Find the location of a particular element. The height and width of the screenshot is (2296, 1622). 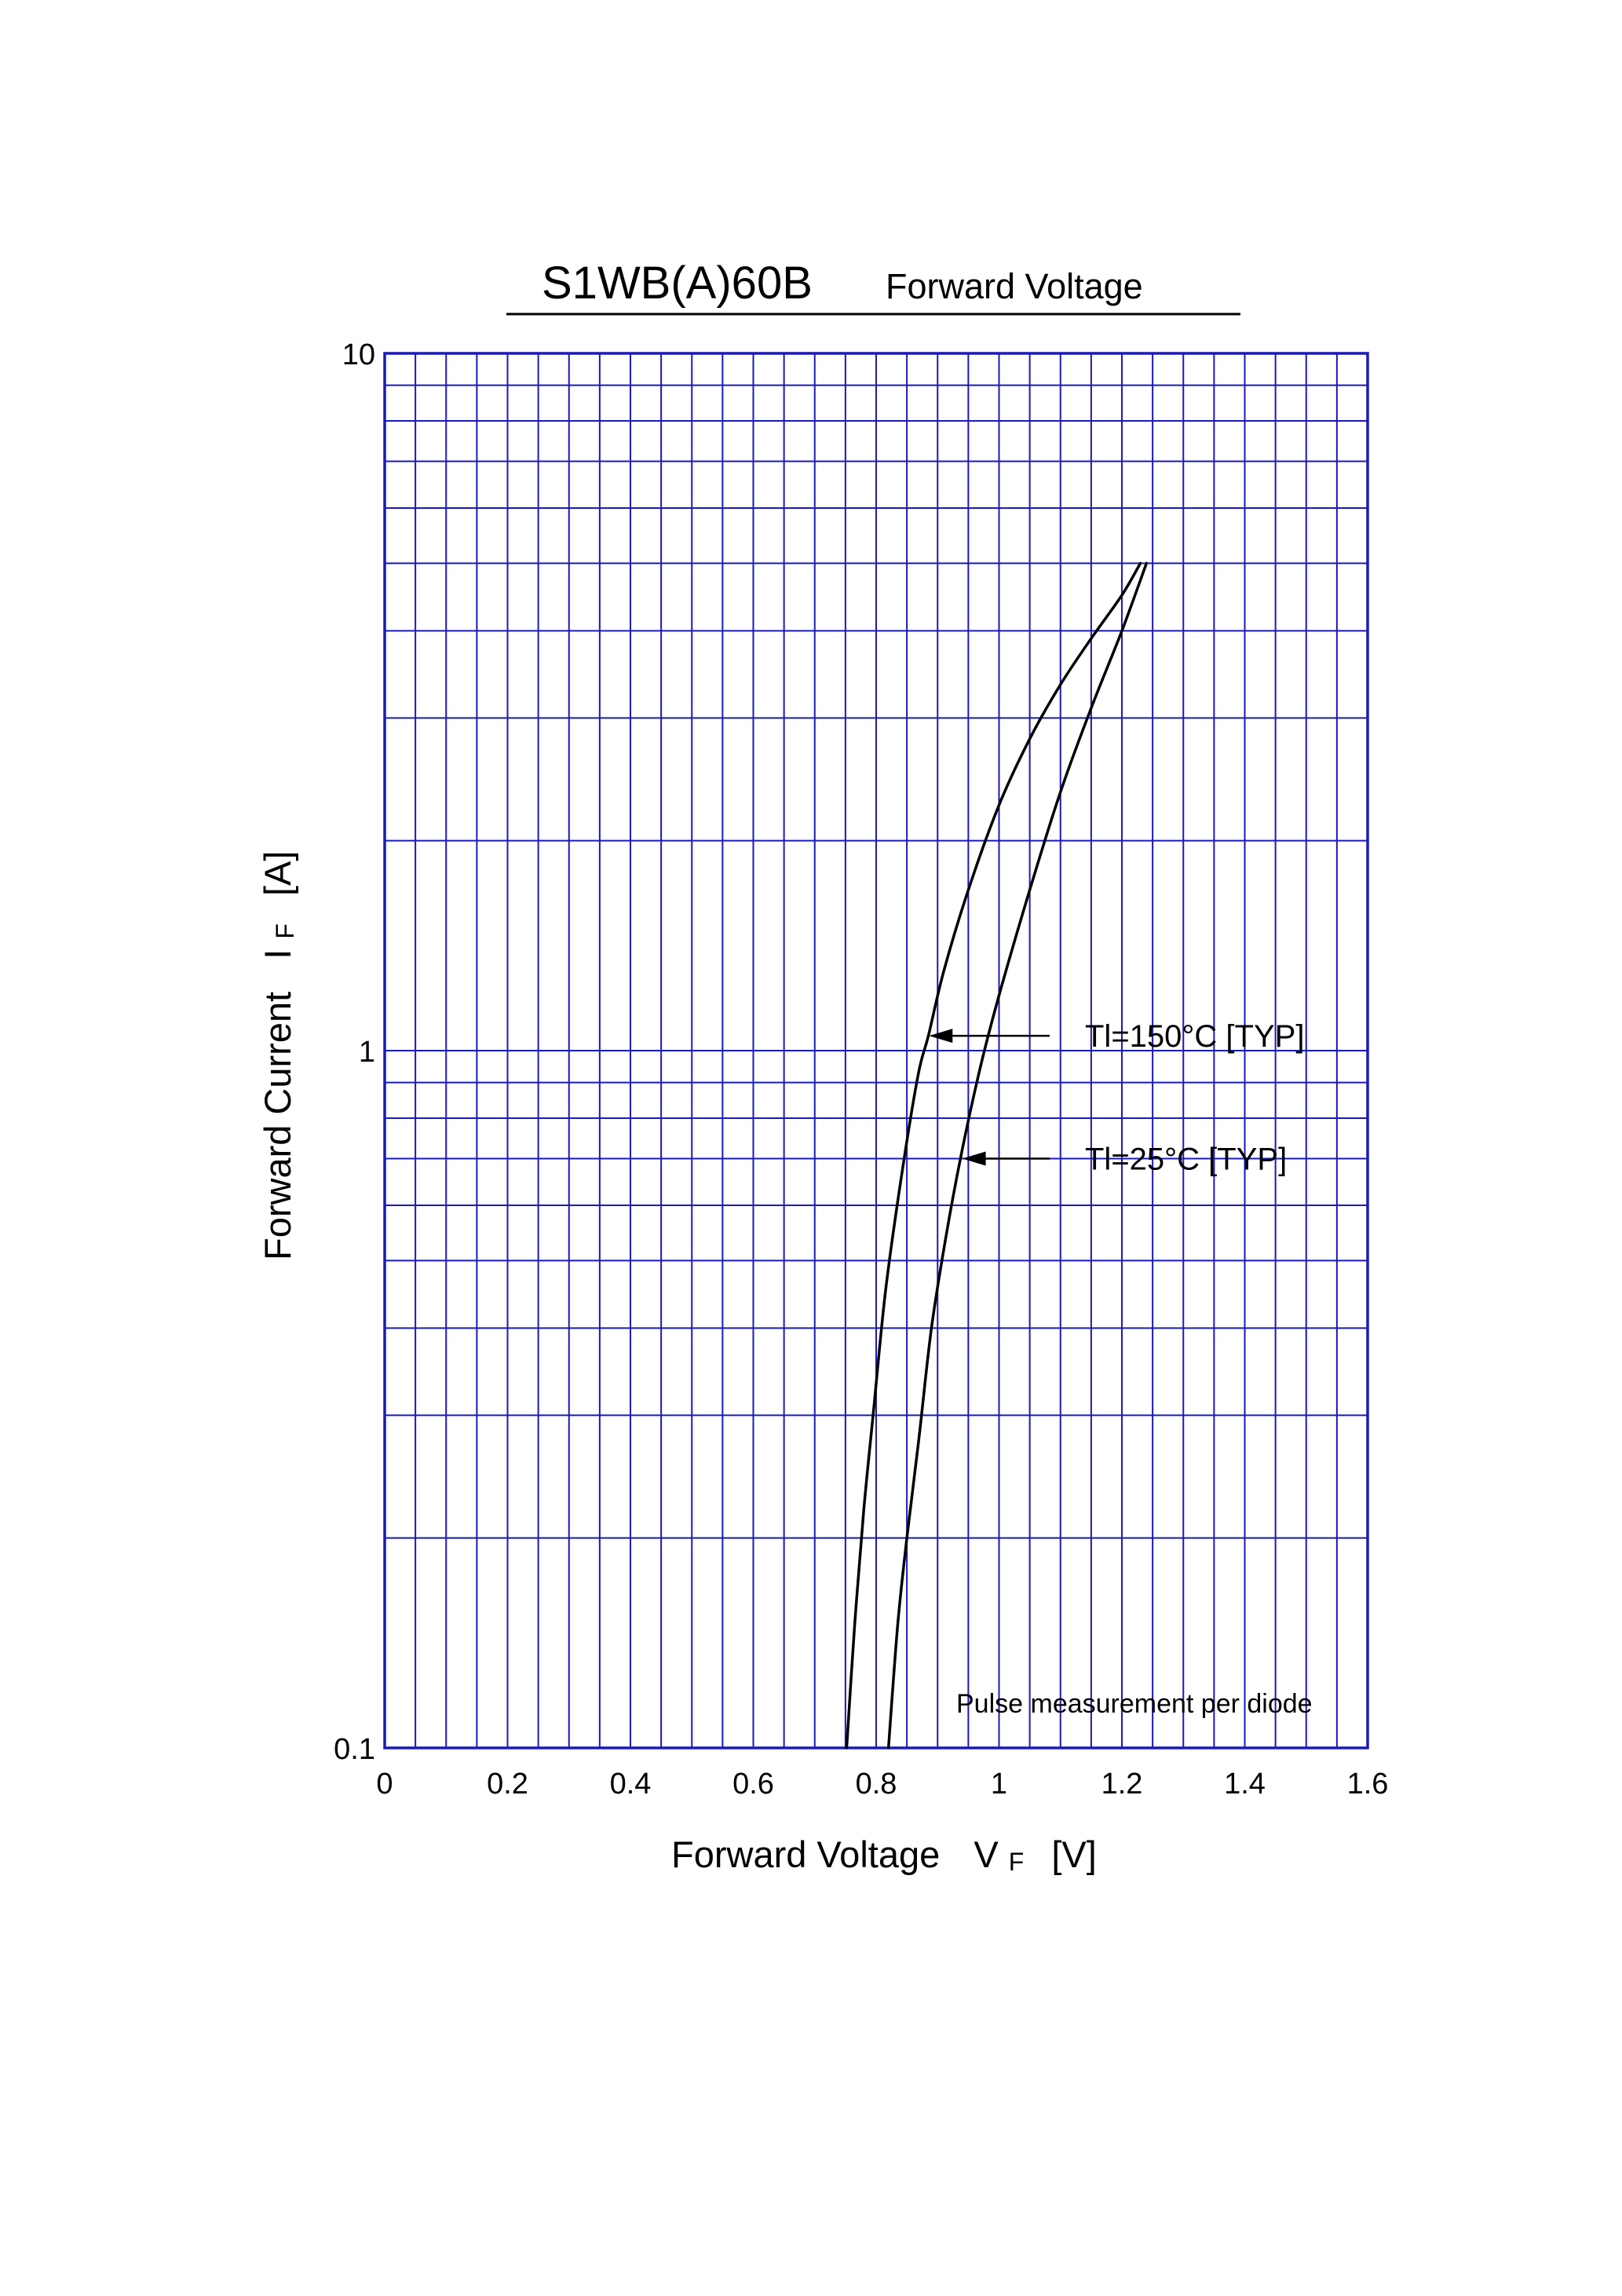

chart-title: S1WB(A)60B is located at coordinates (677, 283).